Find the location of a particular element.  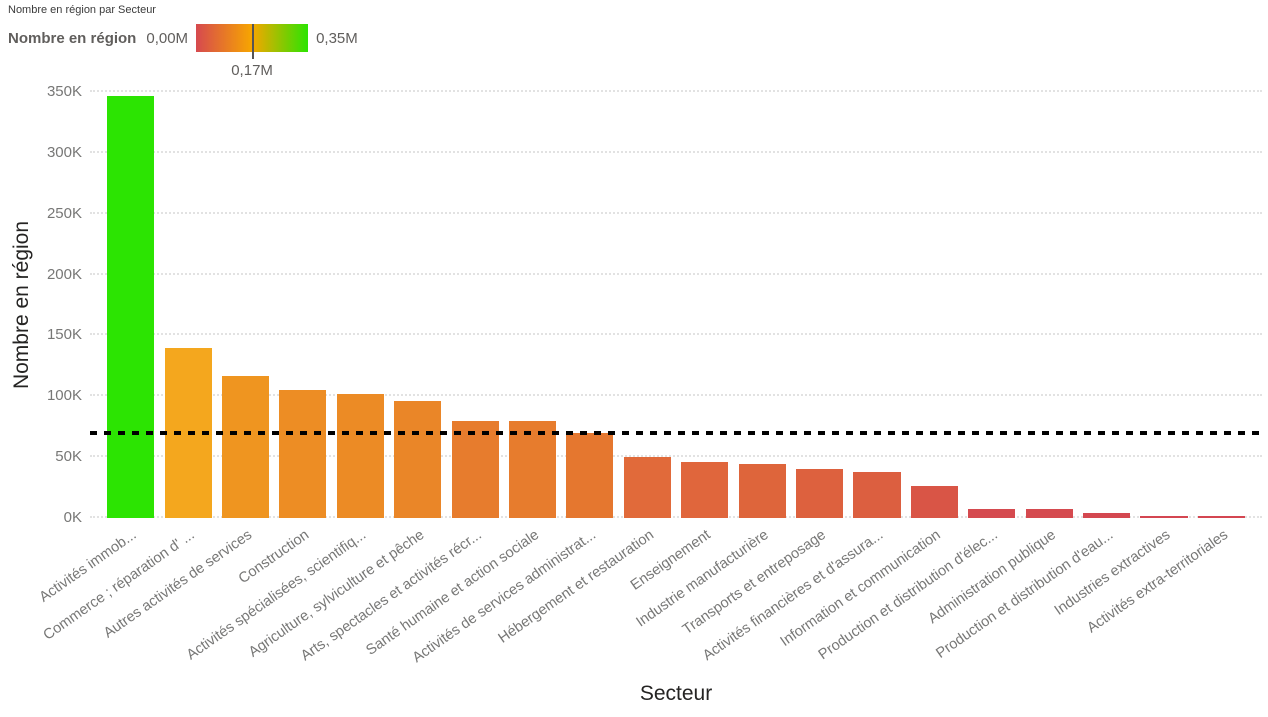

y-tick-label: 150K is located at coordinates (64, 335).